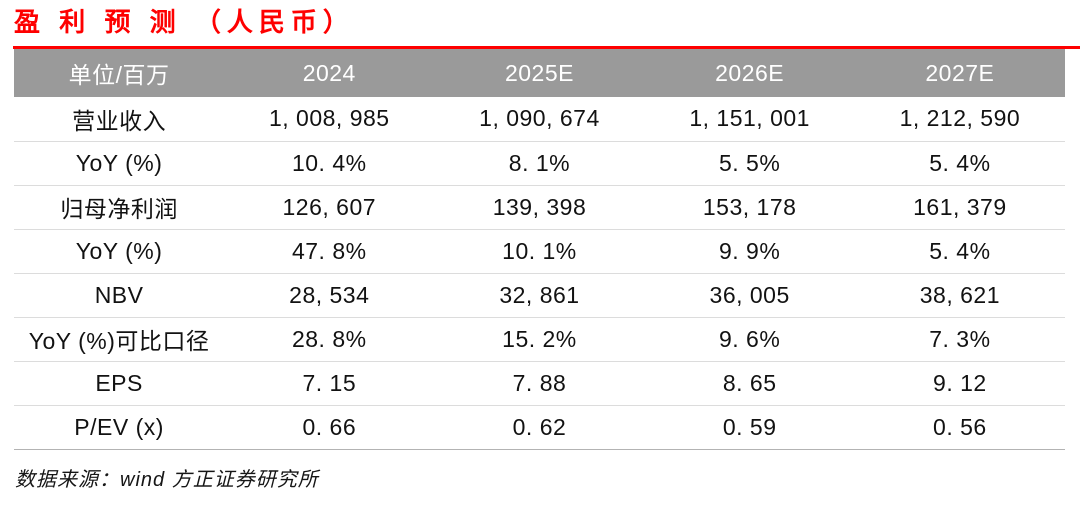 The width and height of the screenshot is (1080, 520). What do you see at coordinates (749, 295) in the screenshot?
I see `cell-value: 36, 005` at bounding box center [749, 295].